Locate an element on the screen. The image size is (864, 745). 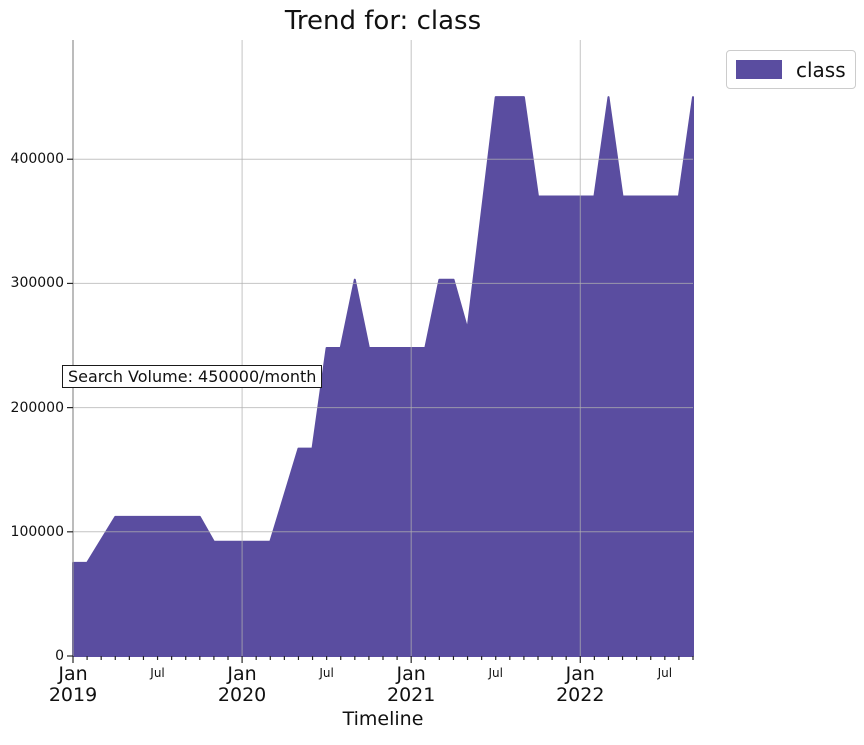
x-major-tick-label: Jan 2019 is located at coordinates (73, 685).